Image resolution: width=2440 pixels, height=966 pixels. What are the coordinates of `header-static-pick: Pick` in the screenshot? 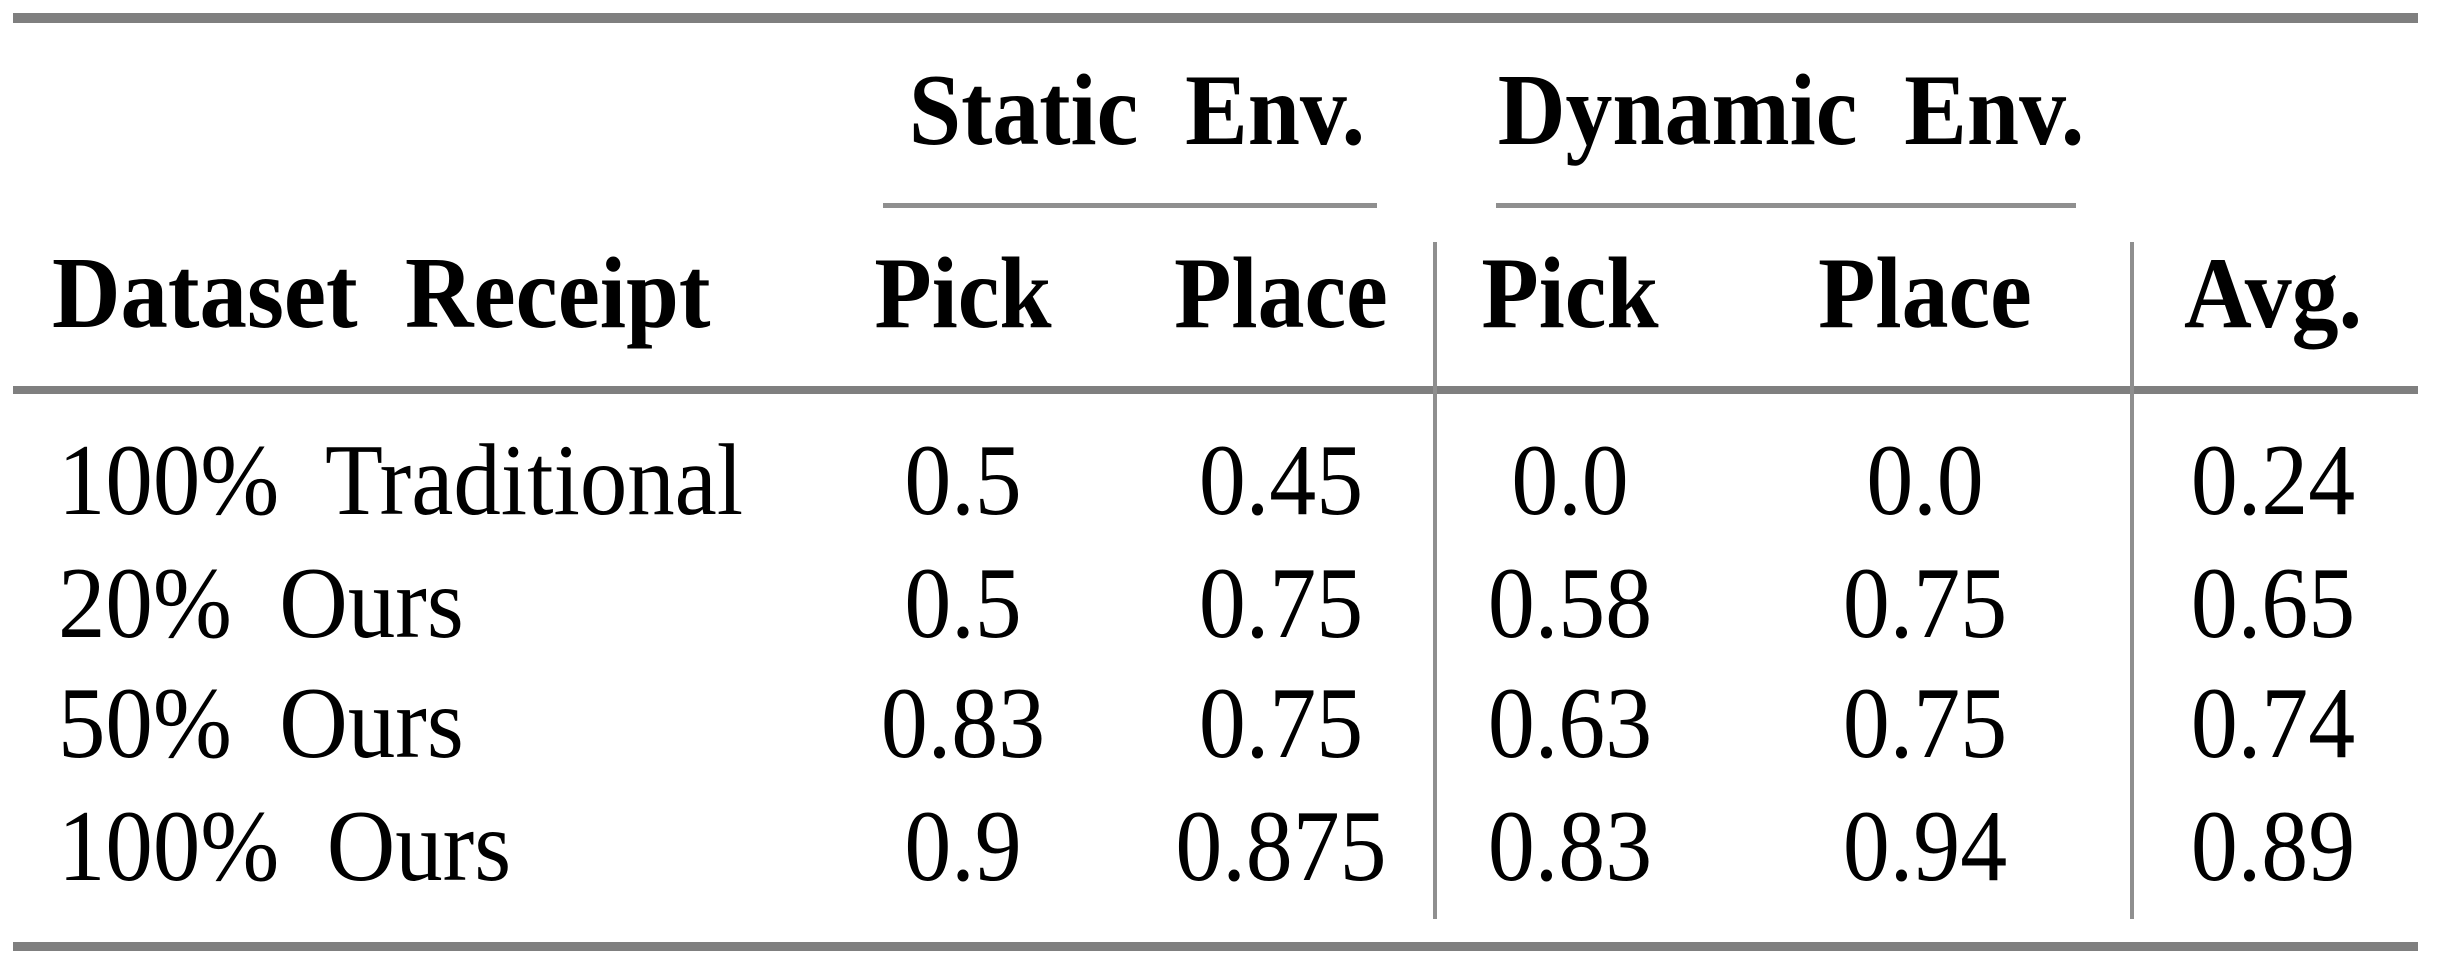 It's located at (963, 293).